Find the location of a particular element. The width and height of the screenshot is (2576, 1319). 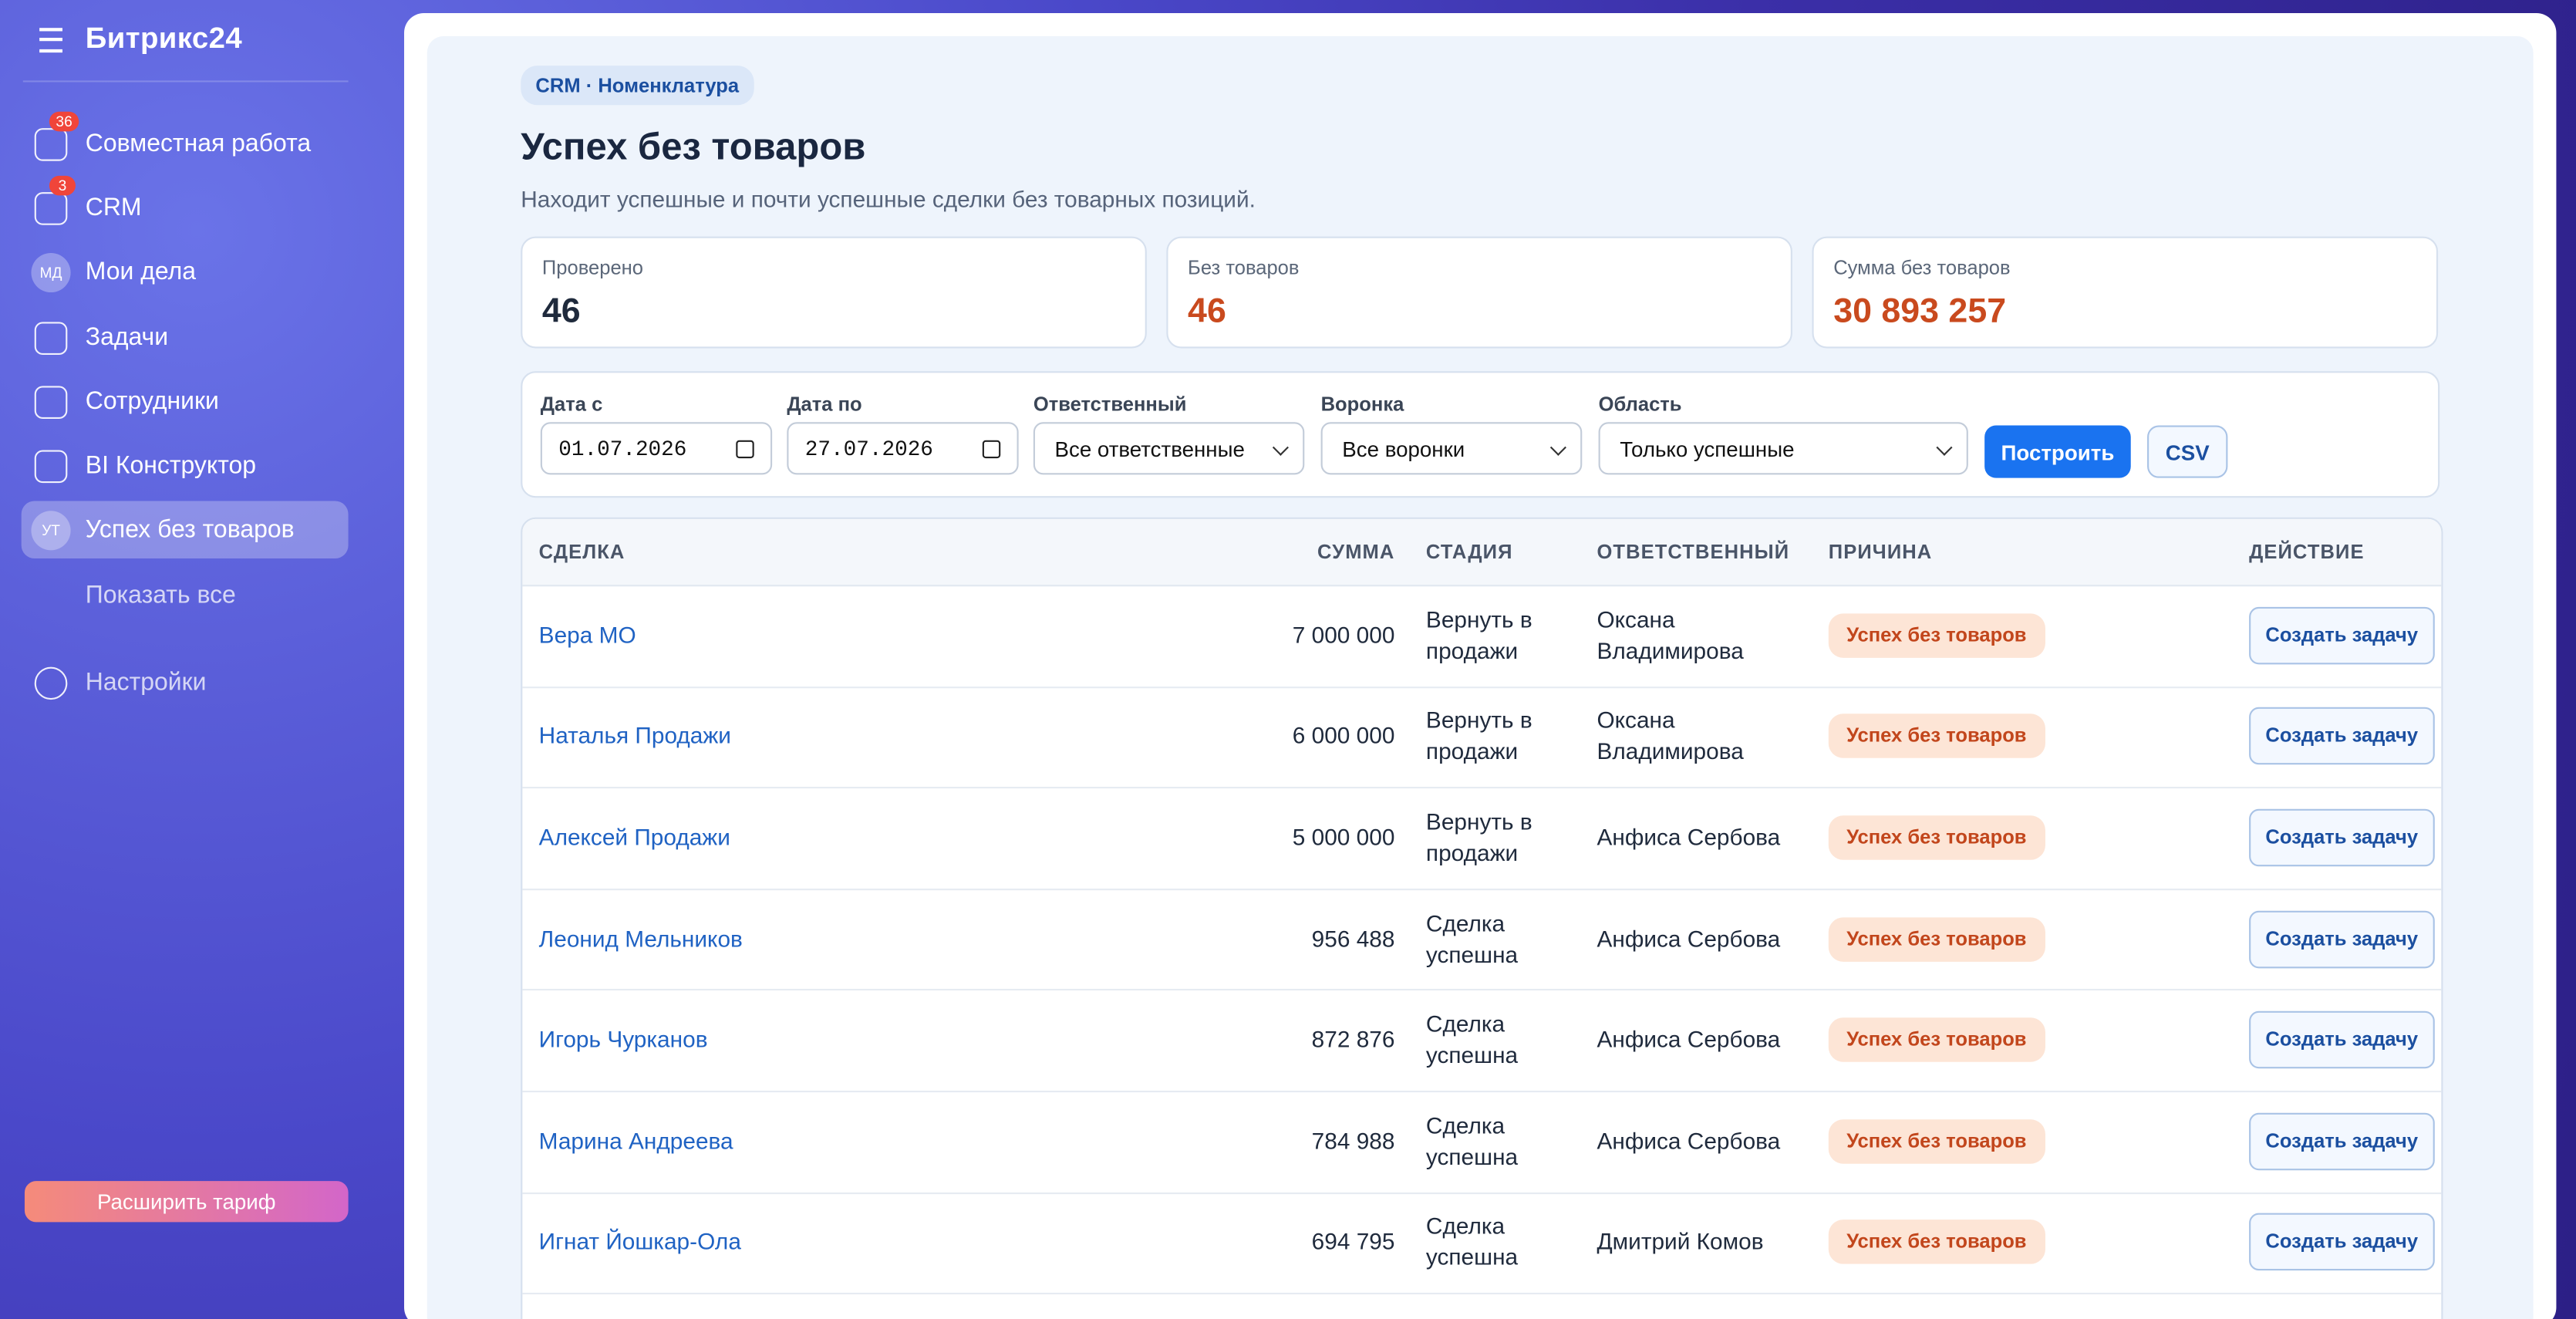

deal-sum: 7 000 000 is located at coordinates (1343, 634).